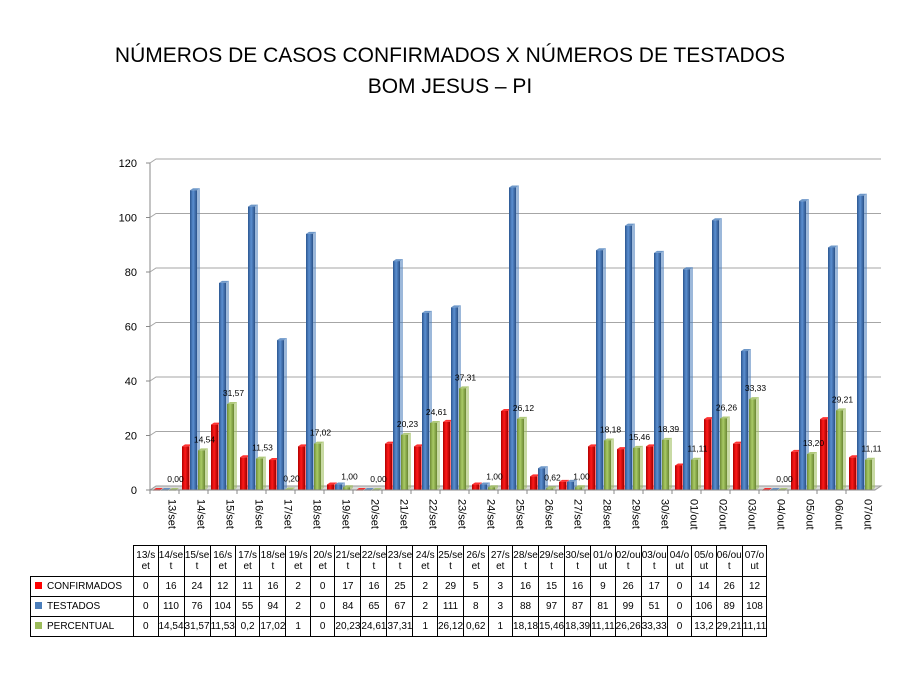  I want to click on table-cell: 37,31, so click(400, 626).